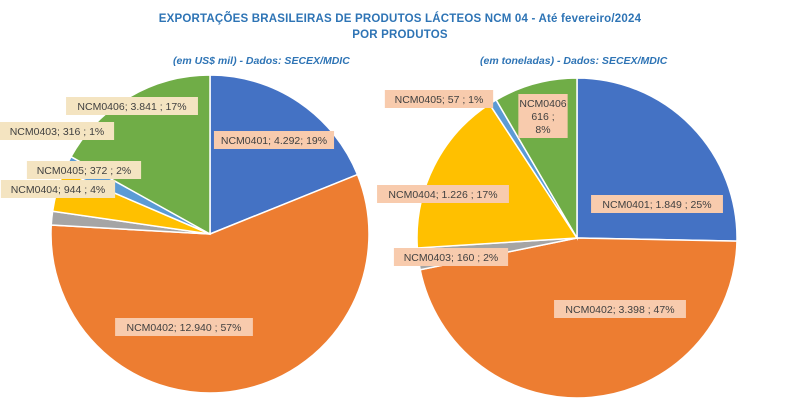 The height and width of the screenshot is (400, 800). I want to click on data-label-ncm0403: NCM0403; 160 ; 2%, so click(451, 257).